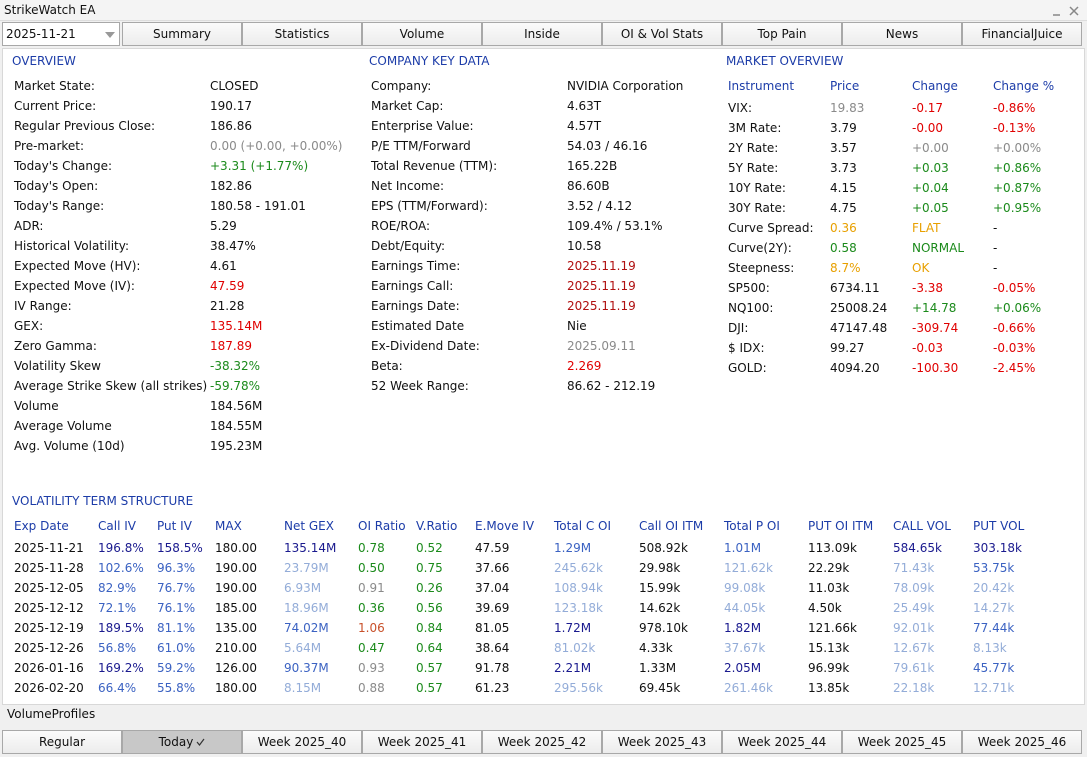  I want to click on table-cell: 15.99k, so click(660, 588).